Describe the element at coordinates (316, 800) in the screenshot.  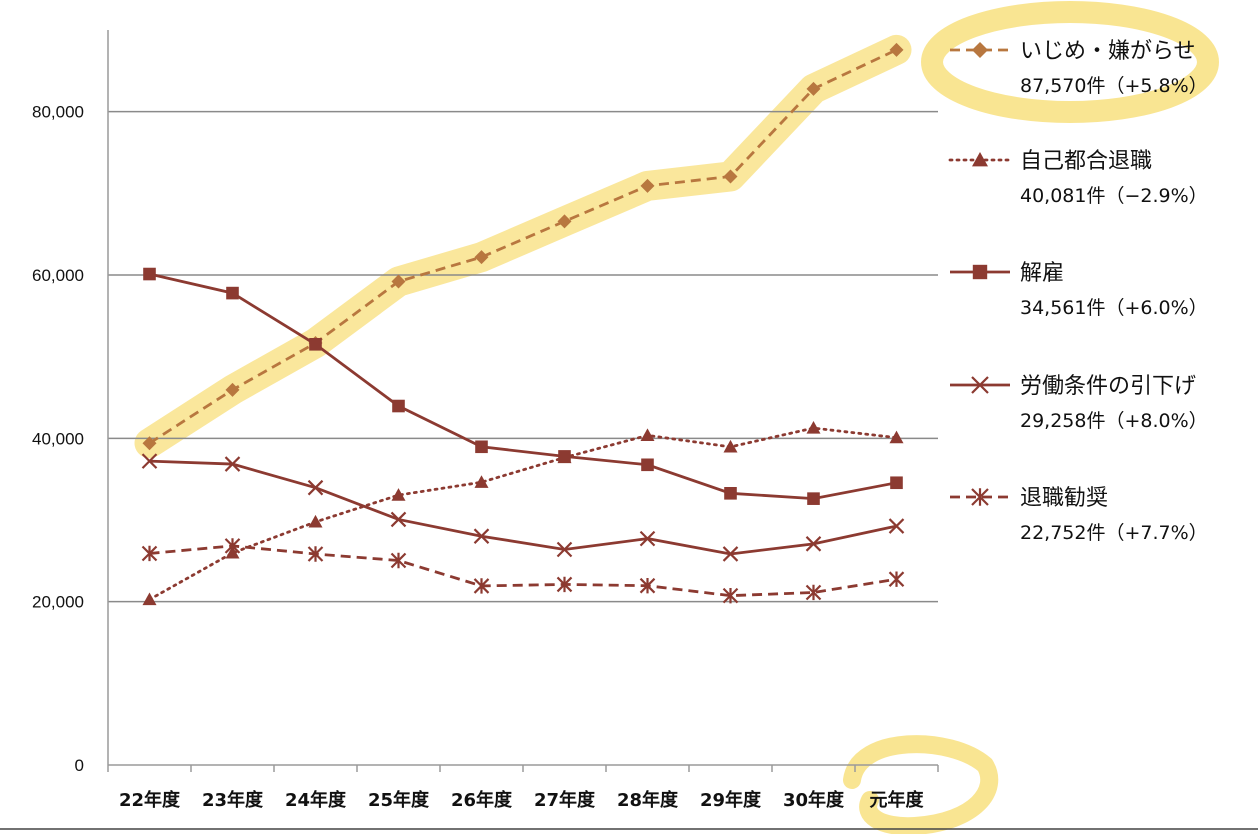
I see `x-tick-label: 24年度` at that location.